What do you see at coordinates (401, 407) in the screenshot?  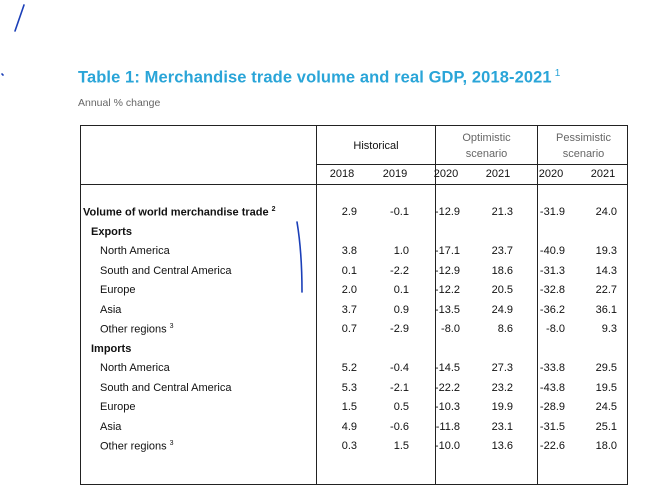 I see `value-cell: 0.5` at bounding box center [401, 407].